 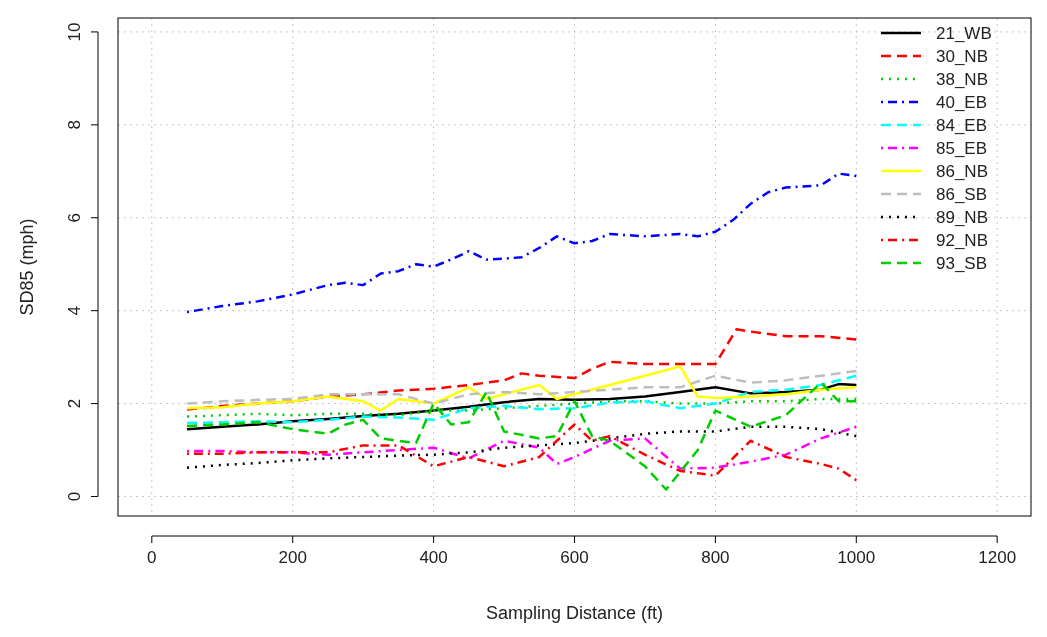 What do you see at coordinates (962, 263) in the screenshot?
I see `legend-label: 93_SB` at bounding box center [962, 263].